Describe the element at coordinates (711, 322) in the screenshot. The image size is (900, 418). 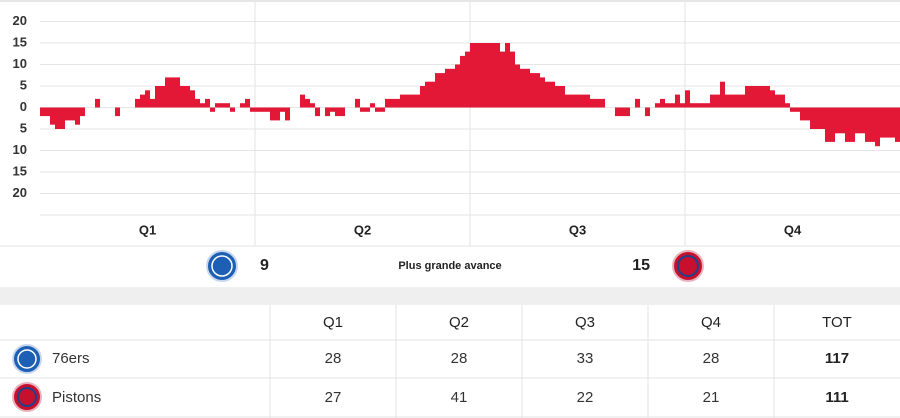
I see `column-header: Q4` at that location.